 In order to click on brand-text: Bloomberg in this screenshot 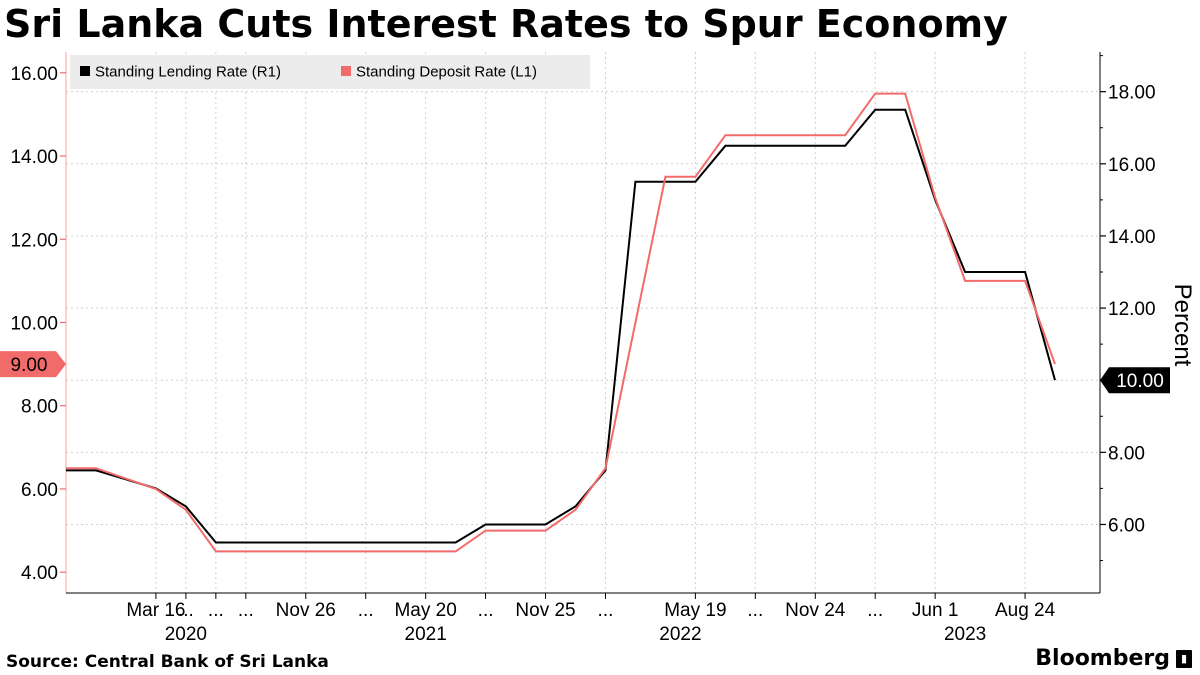, I will do `click(1102, 658)`.